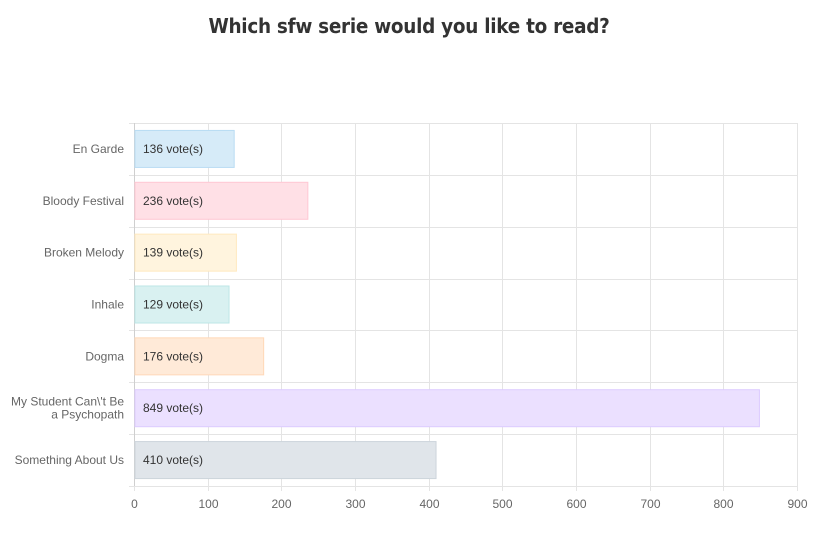 The image size is (838, 544). I want to click on data-label: 410 vote(s), so click(173, 460).